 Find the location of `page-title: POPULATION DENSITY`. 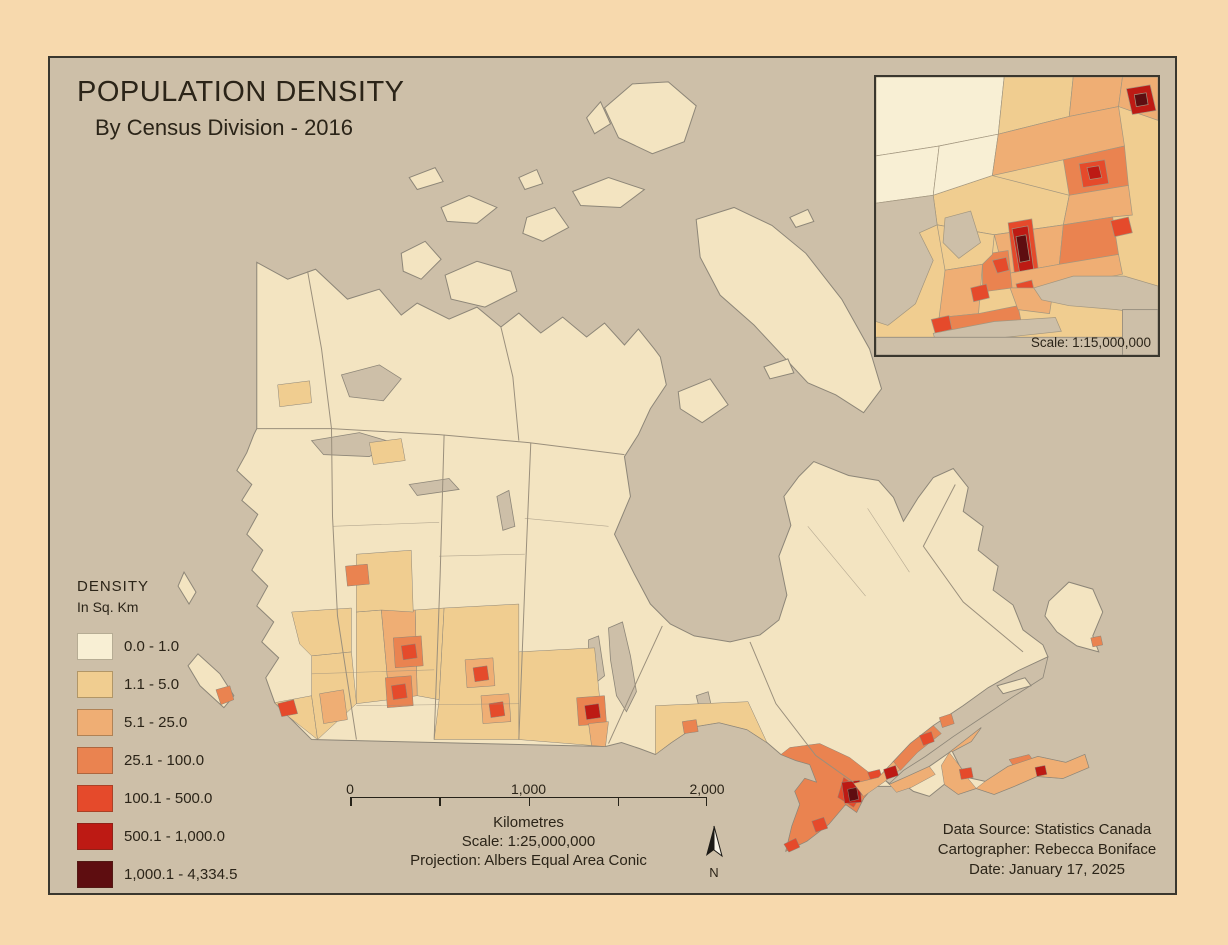

page-title: POPULATION DENSITY is located at coordinates (241, 92).